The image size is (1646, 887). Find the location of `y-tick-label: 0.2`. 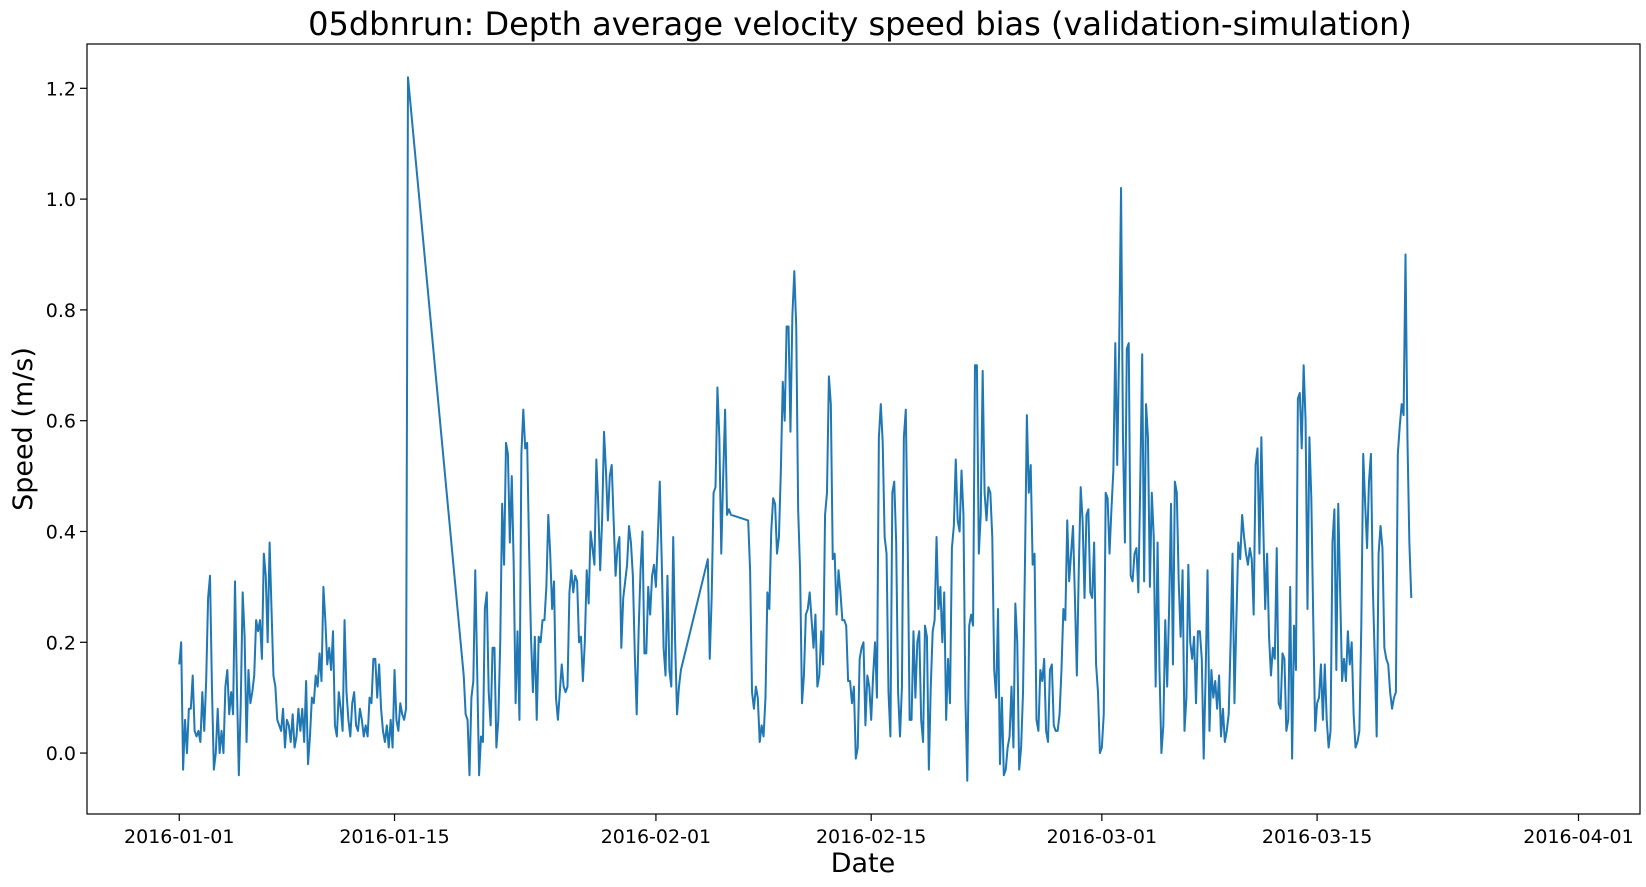

y-tick-label: 0.2 is located at coordinates (61, 643).